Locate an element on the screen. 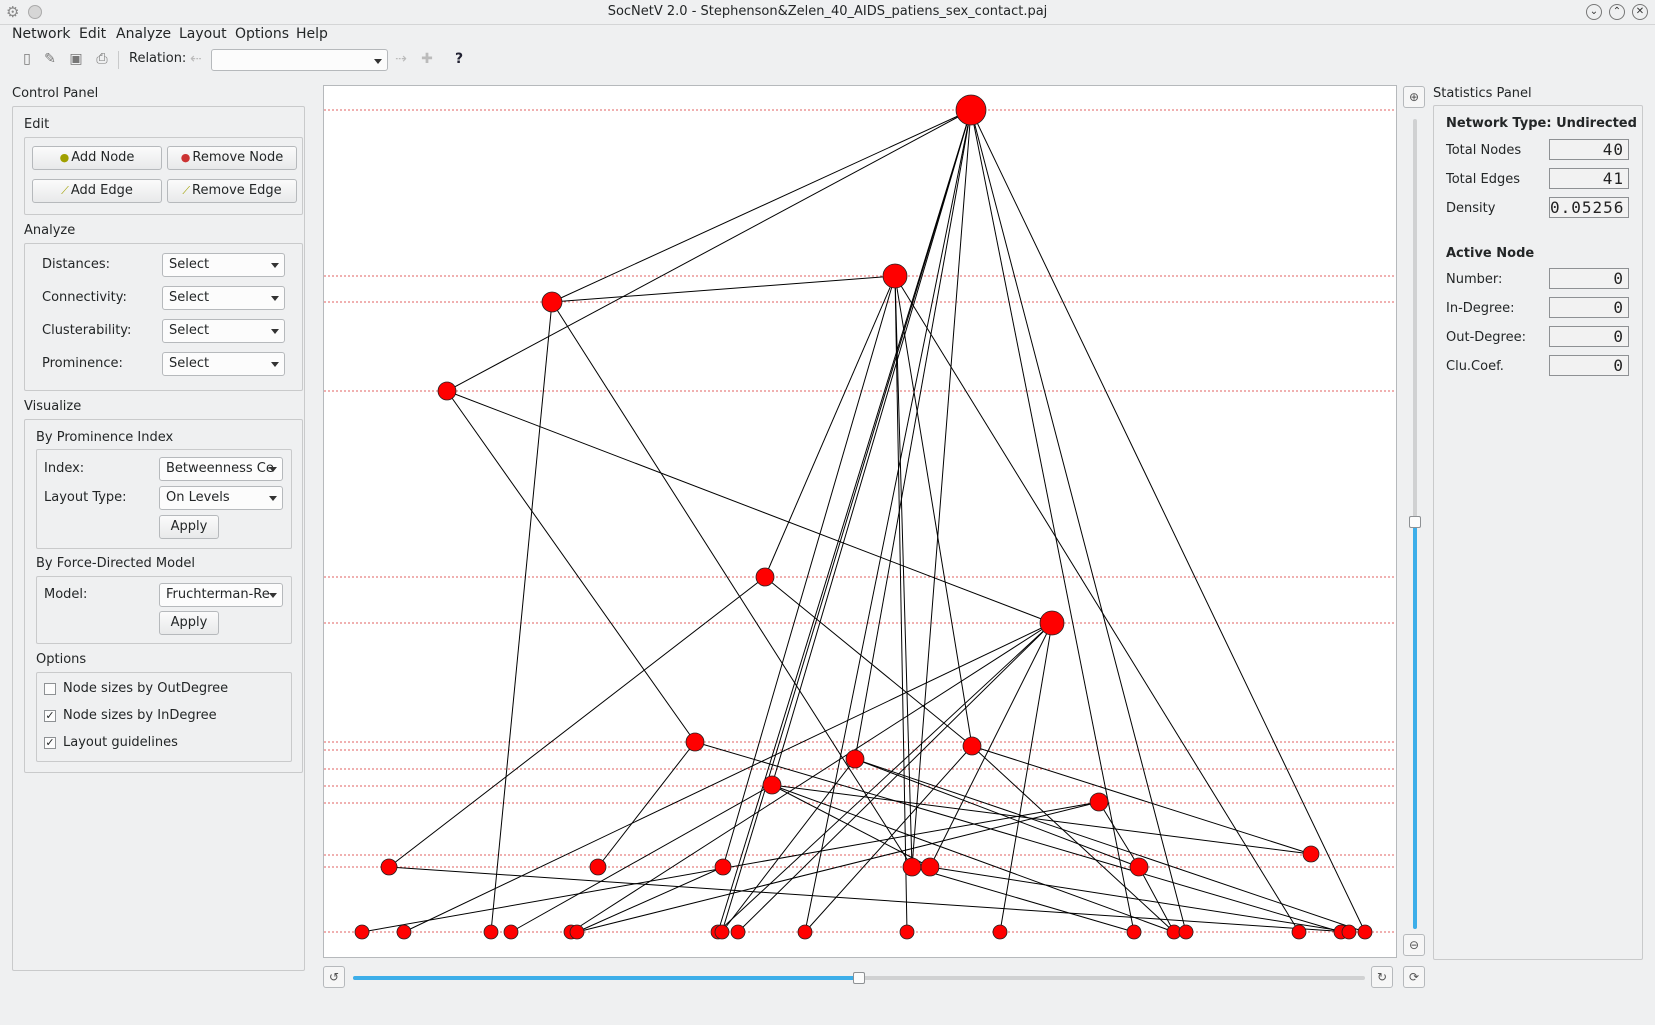 This screenshot has height=1025, width=1655. whats-this-help-icon: ? is located at coordinates (459, 59).